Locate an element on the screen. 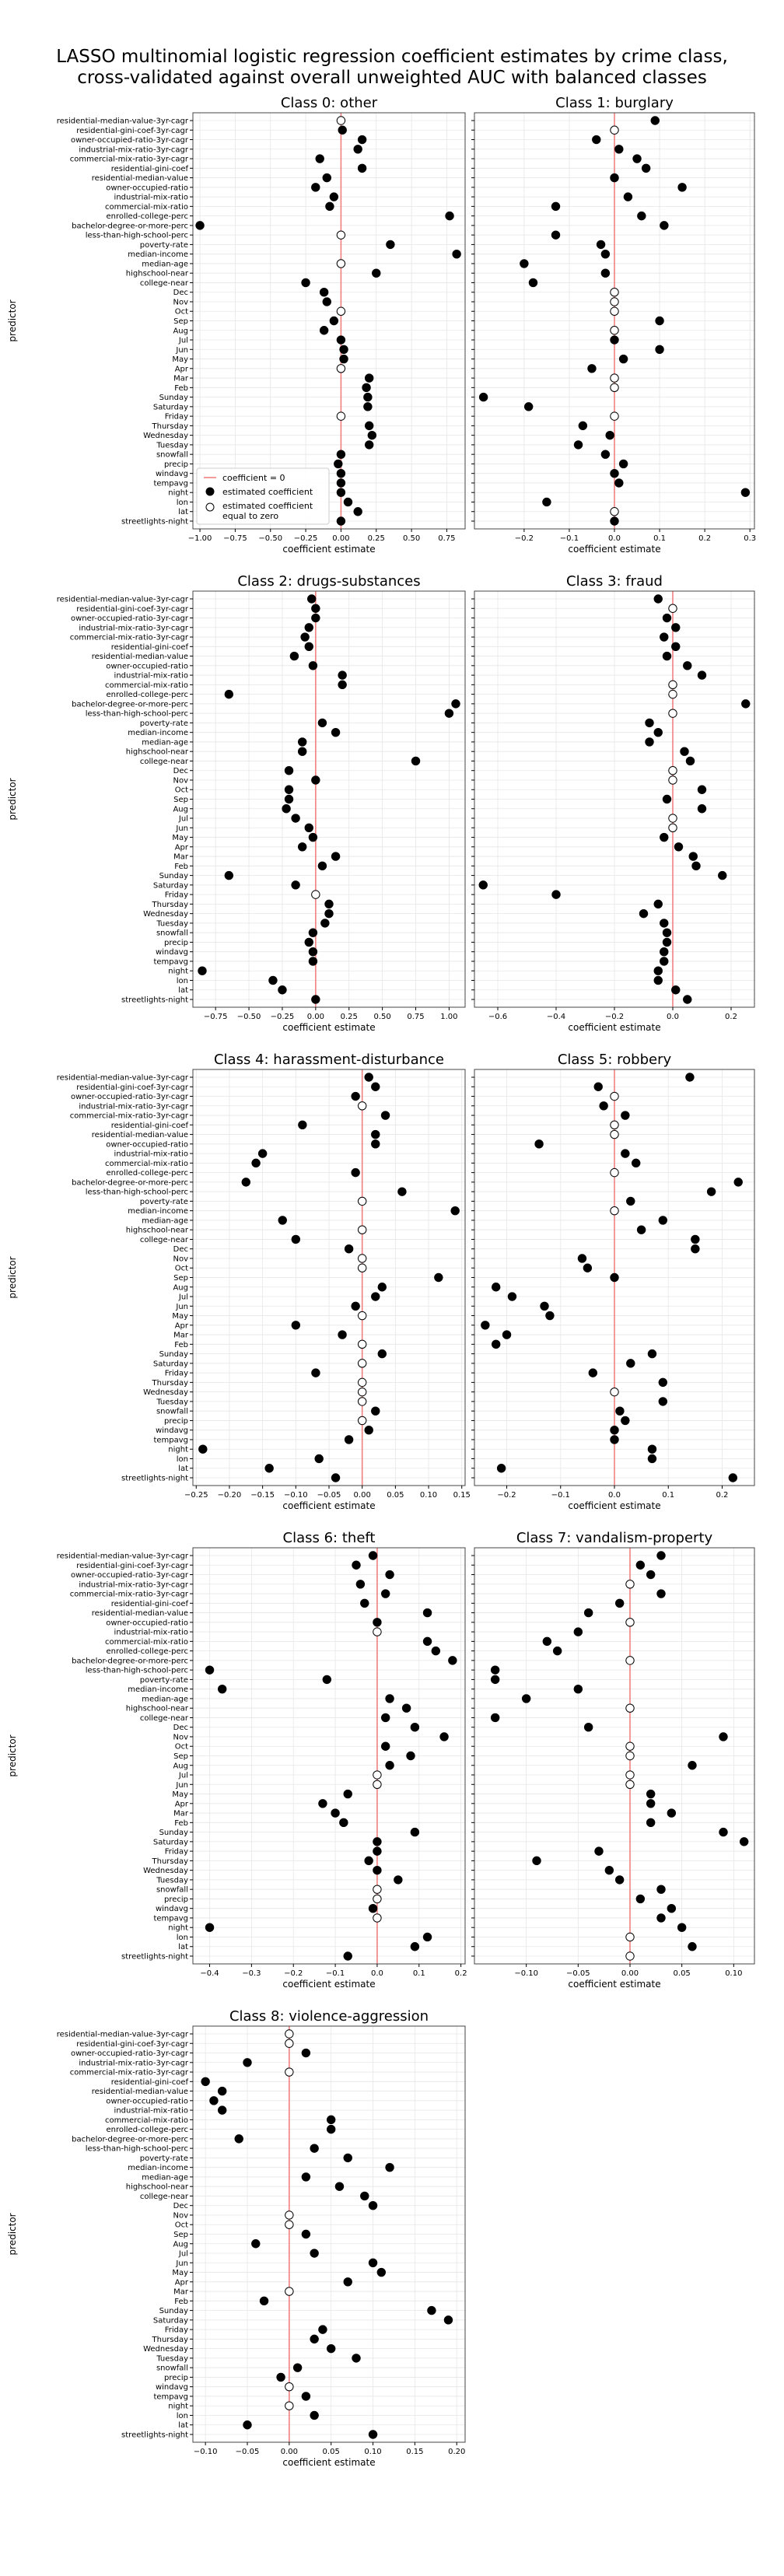 The image size is (784, 2576). y-tick-label: Jun is located at coordinates (181, 829).